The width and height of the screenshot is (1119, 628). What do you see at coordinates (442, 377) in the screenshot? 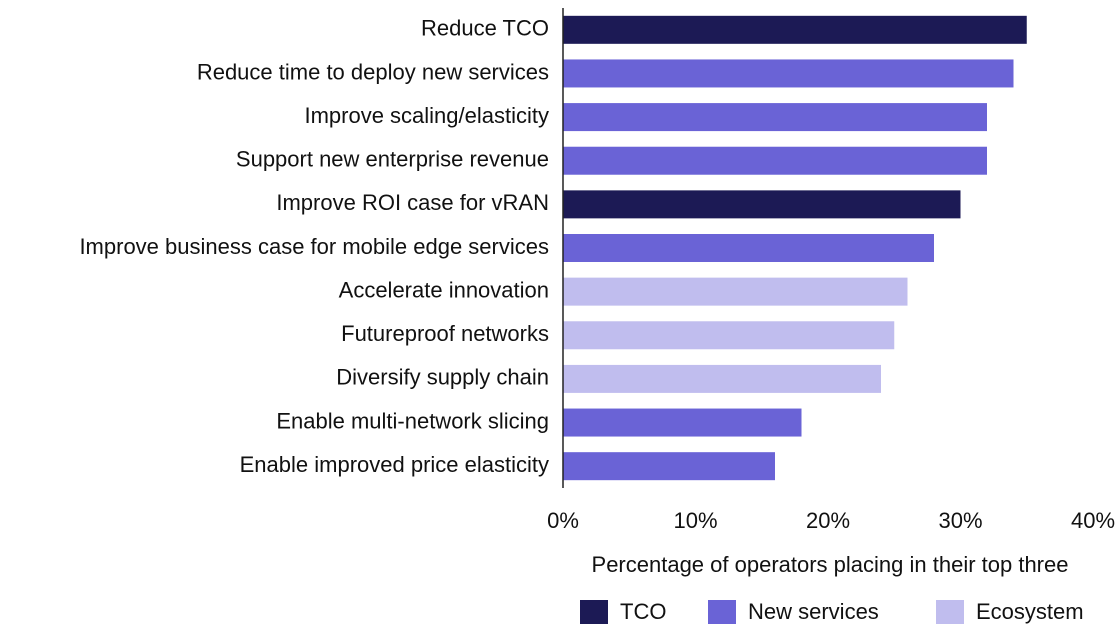
I see `y-tick-label: Diversify supply chain` at bounding box center [442, 377].